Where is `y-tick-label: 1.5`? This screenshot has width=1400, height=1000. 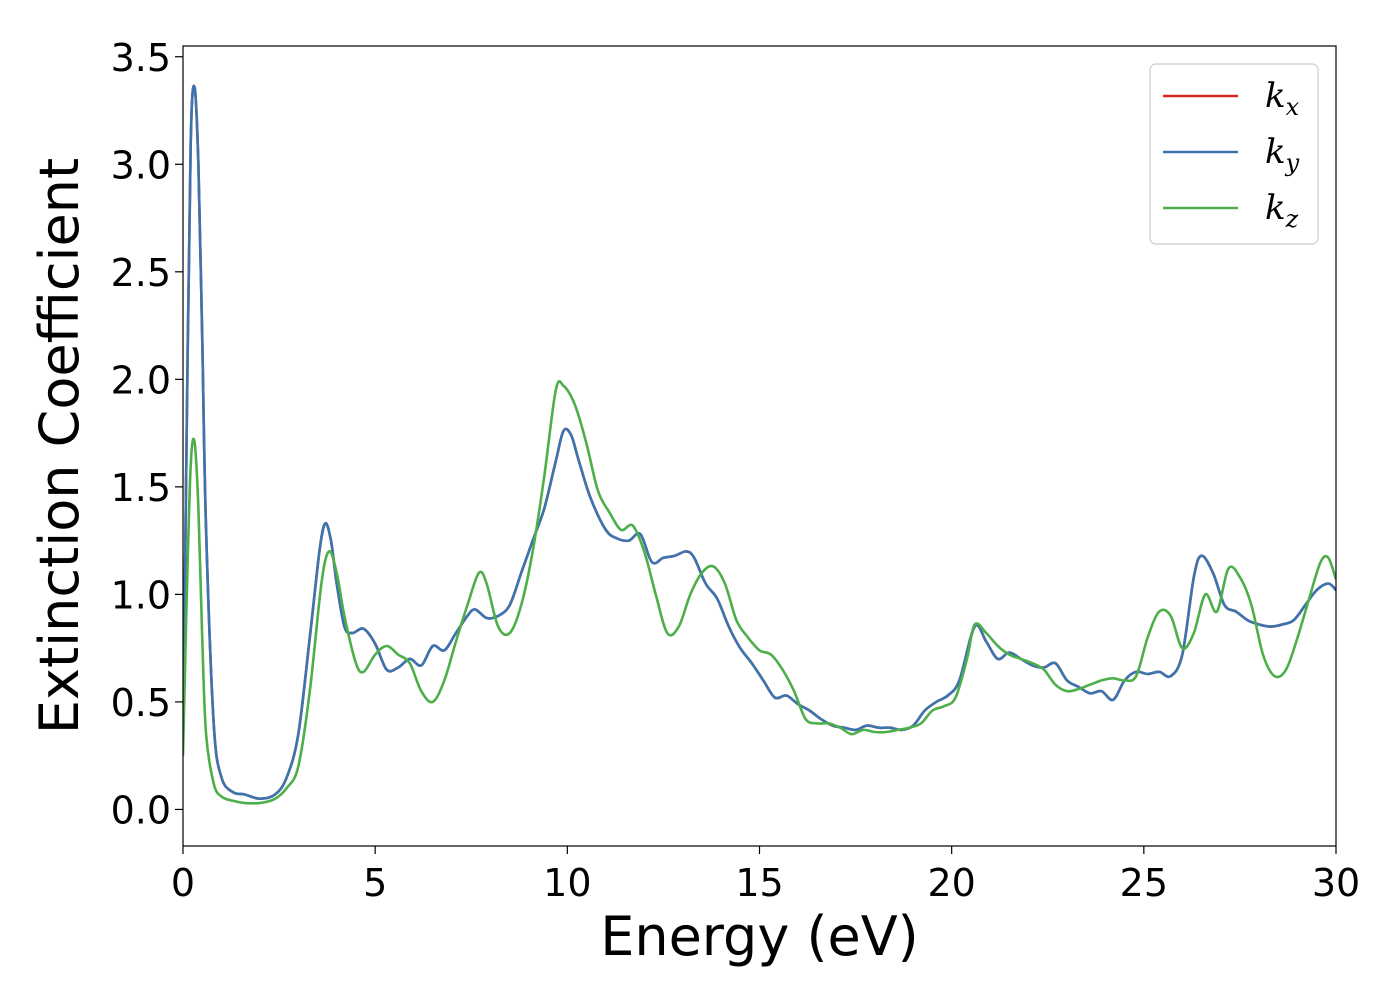 y-tick-label: 1.5 is located at coordinates (141, 488).